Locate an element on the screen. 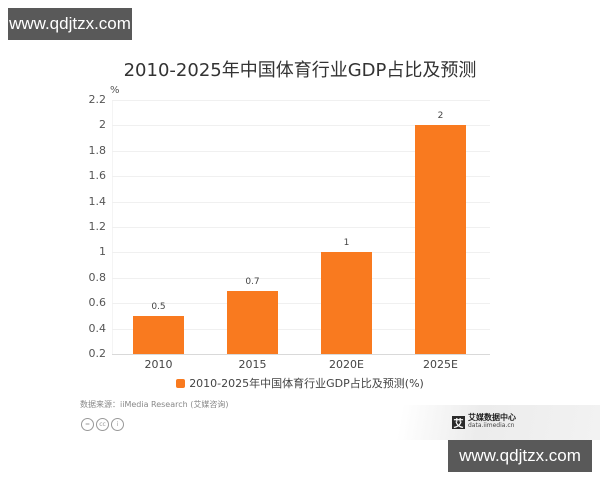 Image resolution: width=600 pixels, height=480 pixels. attribution-icon: i is located at coordinates (117, 424).